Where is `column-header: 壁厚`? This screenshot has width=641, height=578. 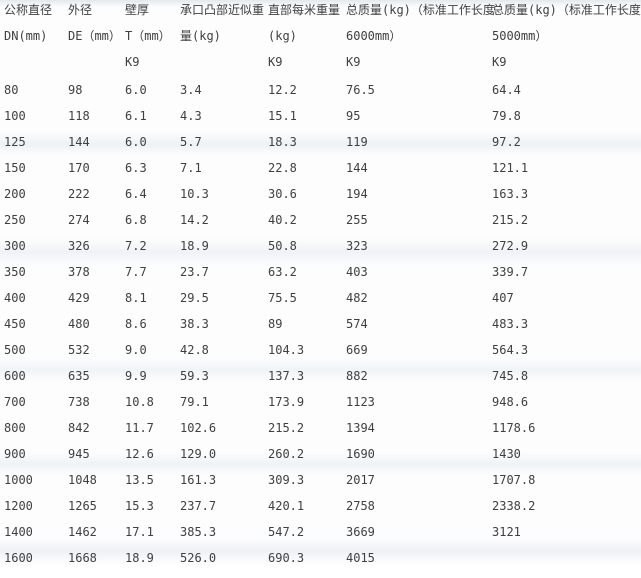
column-header: 壁厚 is located at coordinates (137, 10).